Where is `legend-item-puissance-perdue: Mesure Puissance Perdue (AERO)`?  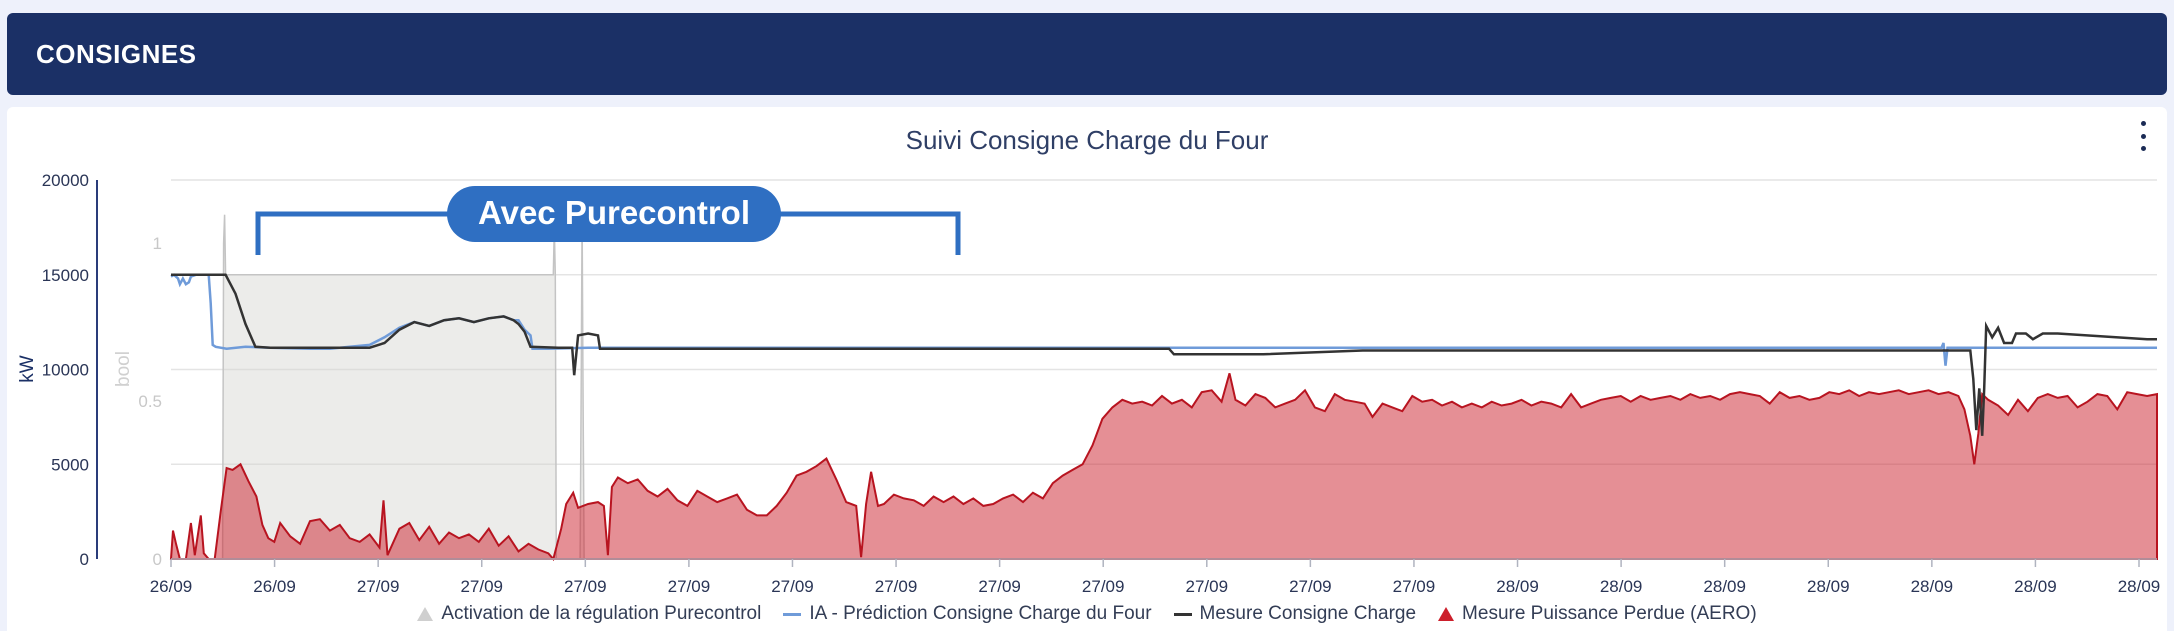 legend-item-puissance-perdue: Mesure Puissance Perdue (AERO) is located at coordinates (1597, 614).